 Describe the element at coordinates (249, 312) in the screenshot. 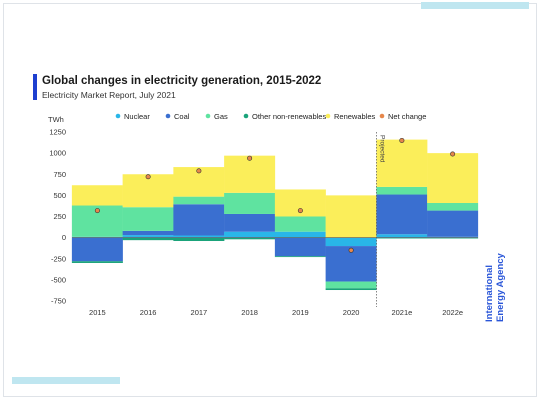

I see `x-tick-label: 2018` at that location.